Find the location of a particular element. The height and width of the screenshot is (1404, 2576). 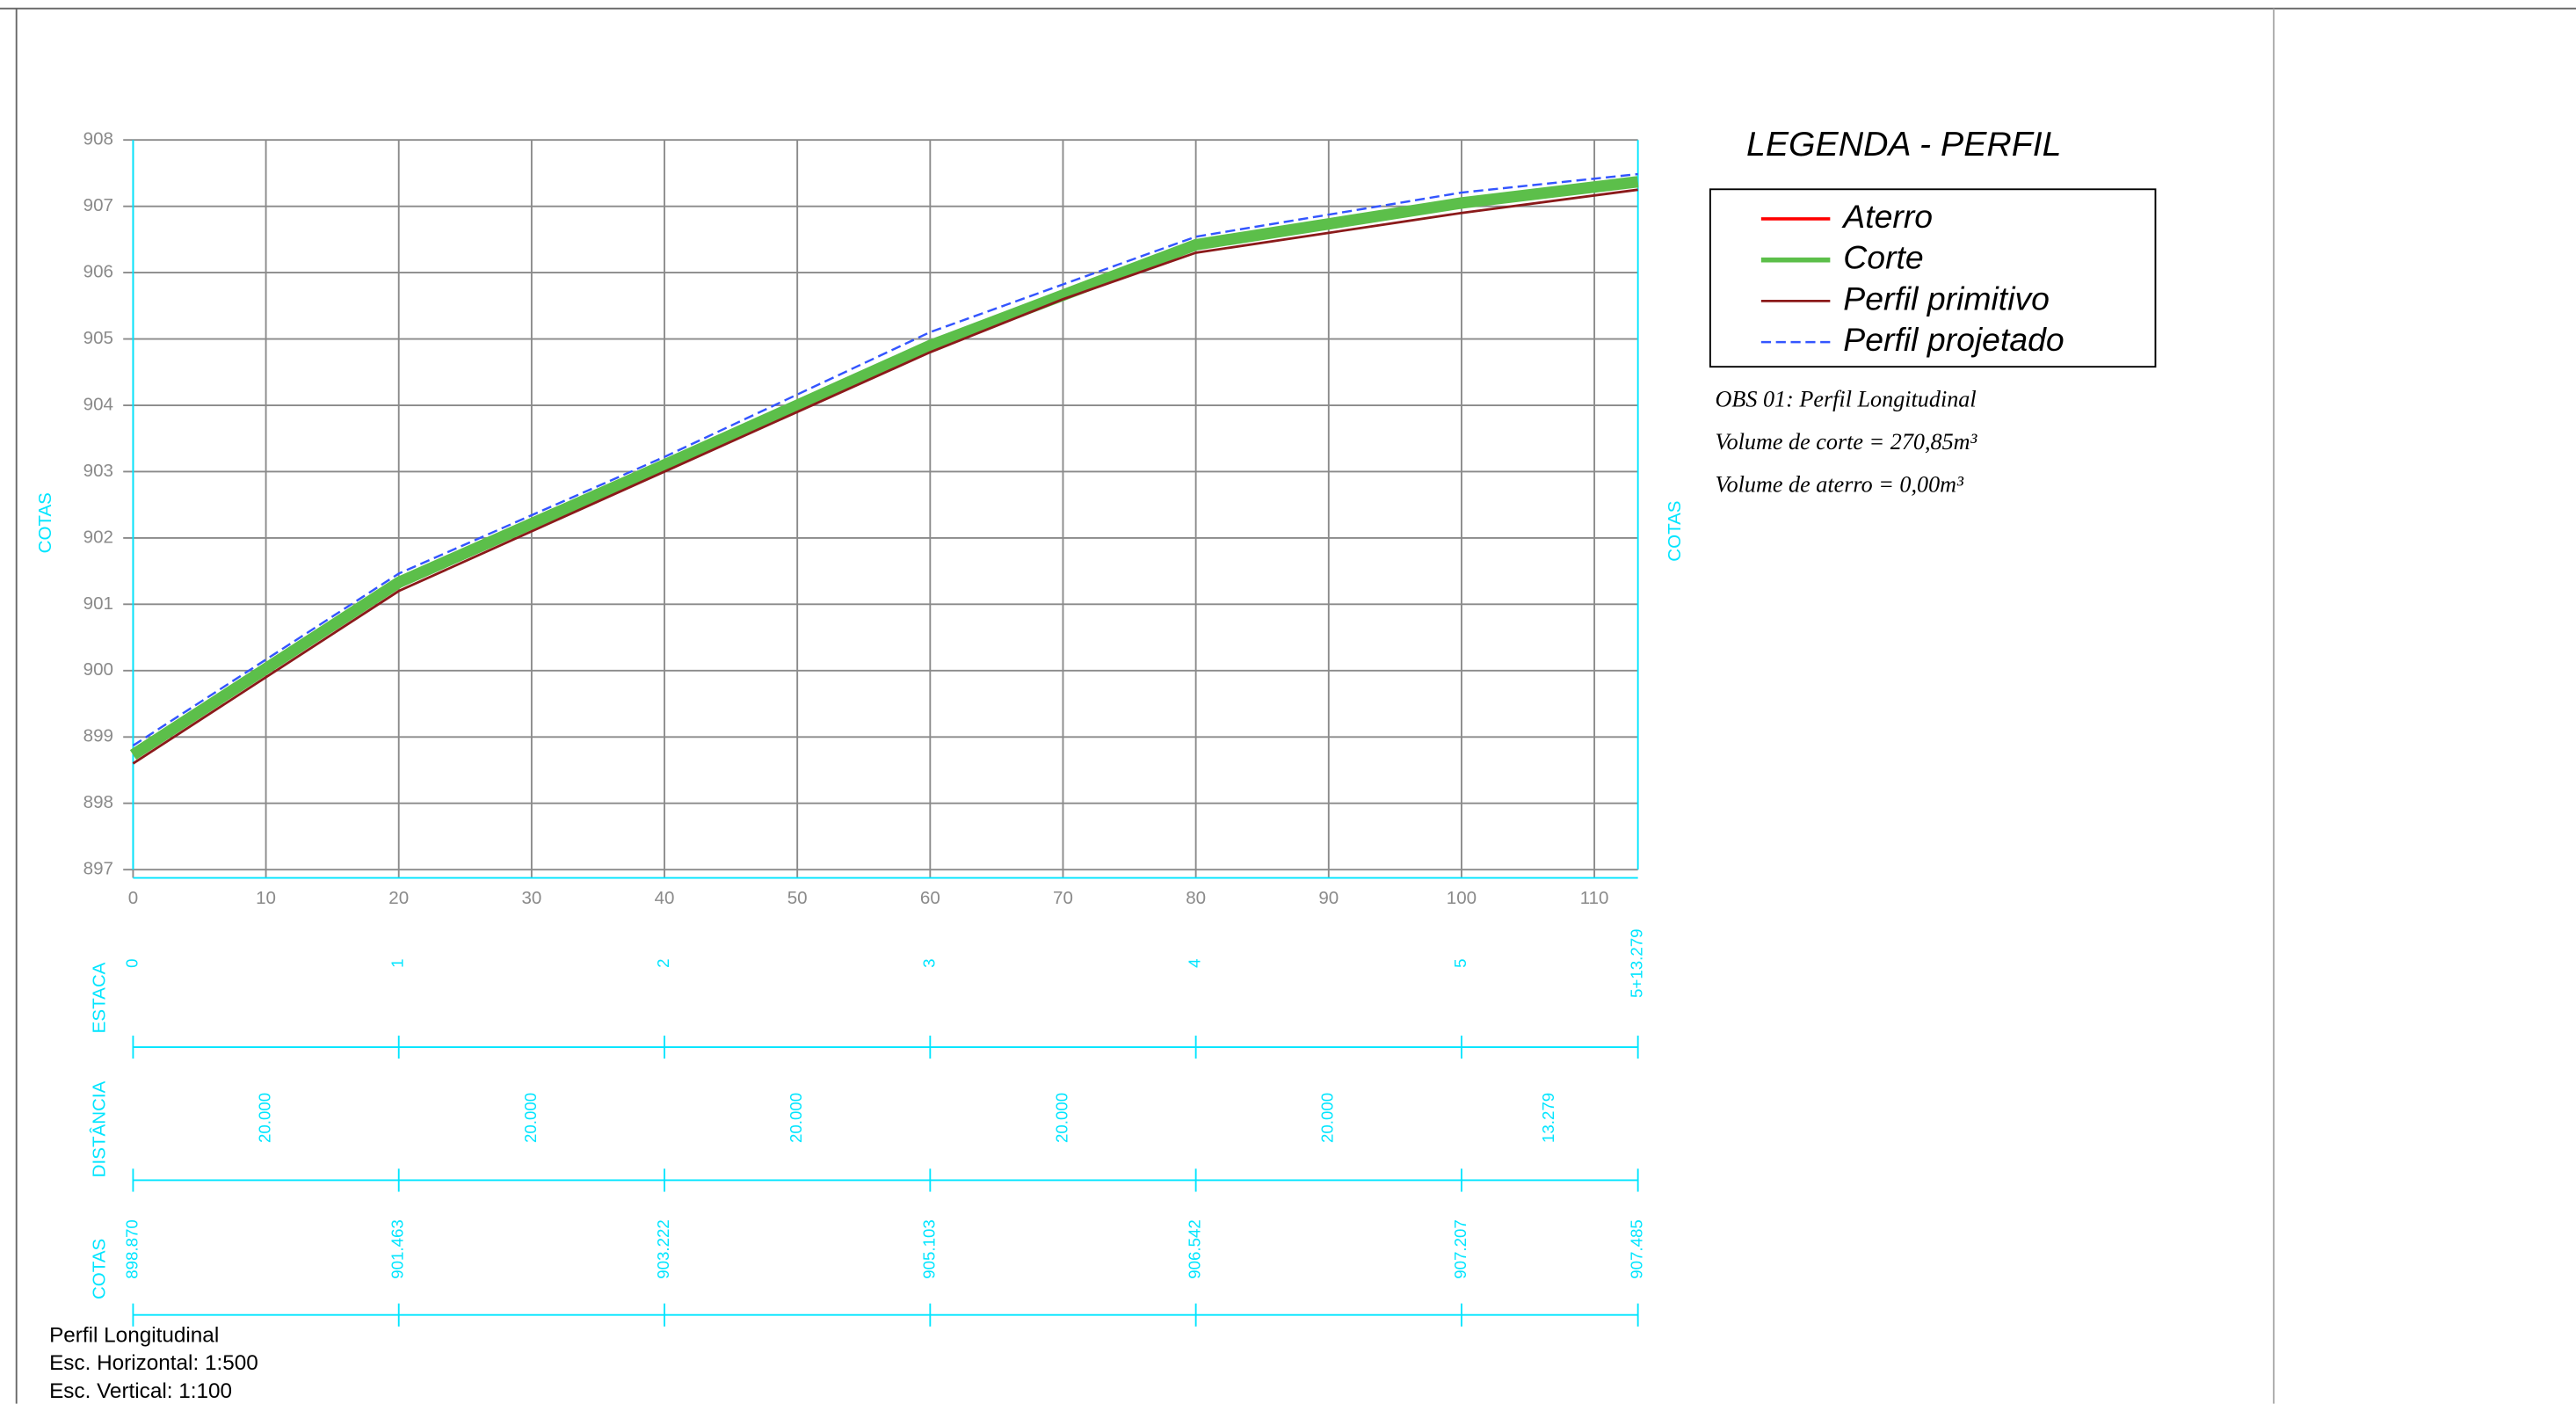

x-tick-label: 0 is located at coordinates (133, 898).